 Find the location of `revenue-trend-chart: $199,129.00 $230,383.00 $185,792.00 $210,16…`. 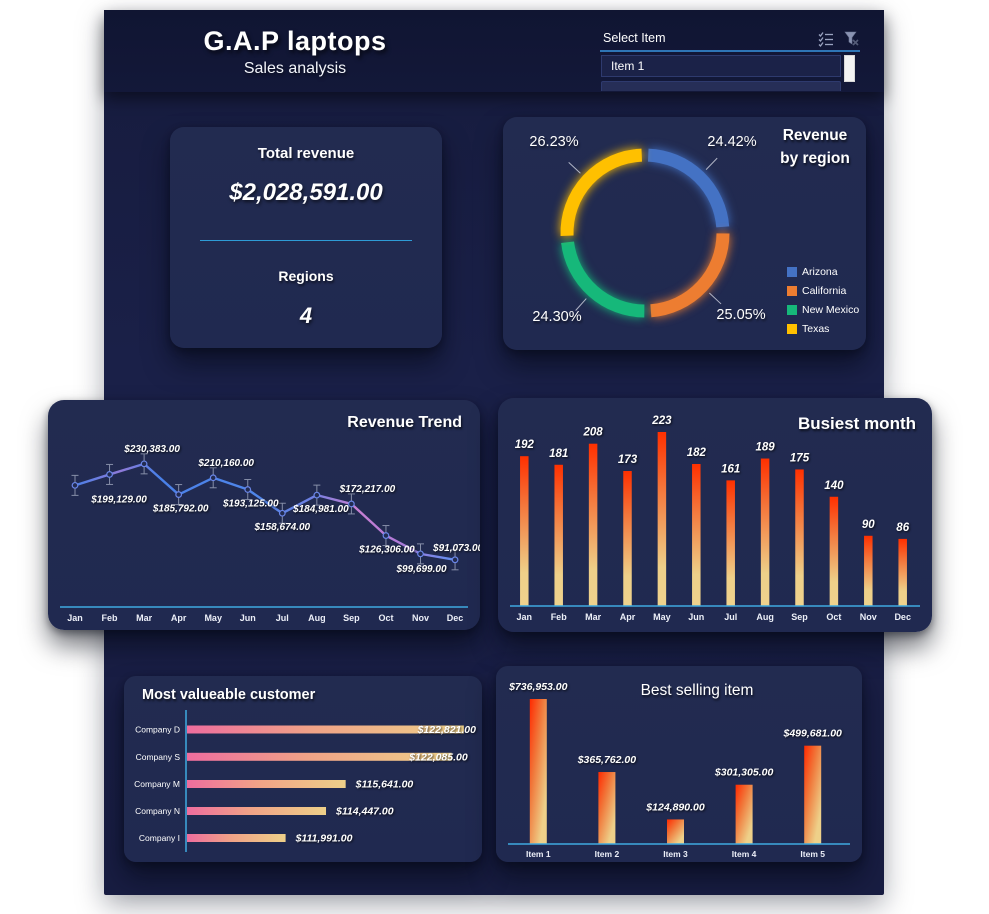

revenue-trend-chart: $199,129.00 $230,383.00 $185,792.00 $210,16… is located at coordinates (264, 515).